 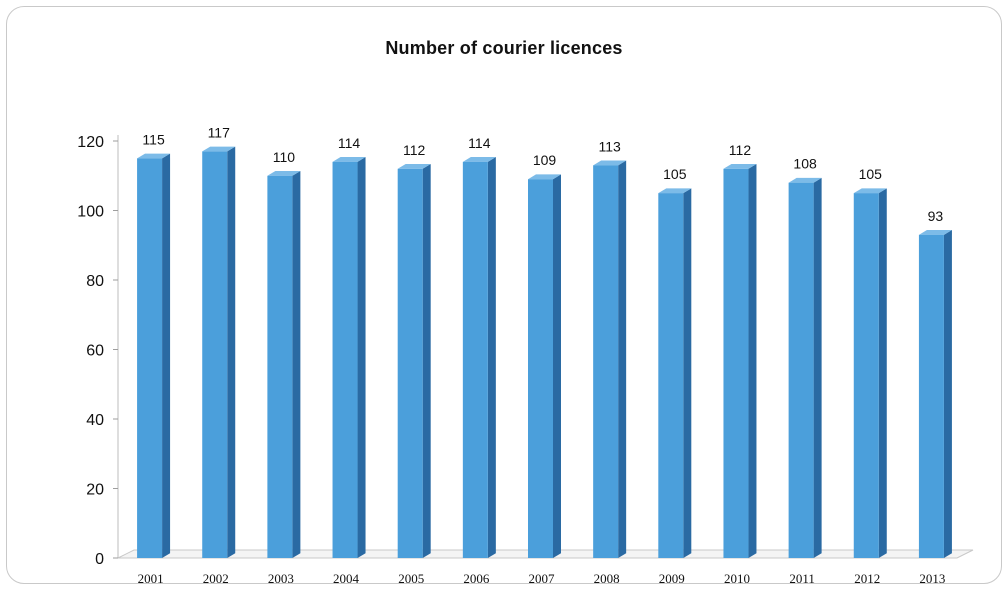 I want to click on data-label: 115, so click(x=153, y=139).